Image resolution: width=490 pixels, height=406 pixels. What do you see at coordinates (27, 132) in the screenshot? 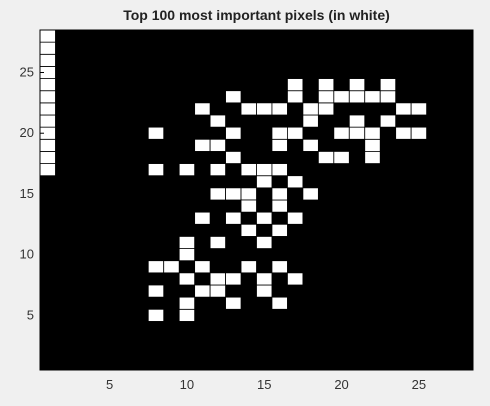
I see `y-tick-label: 20` at bounding box center [27, 132].